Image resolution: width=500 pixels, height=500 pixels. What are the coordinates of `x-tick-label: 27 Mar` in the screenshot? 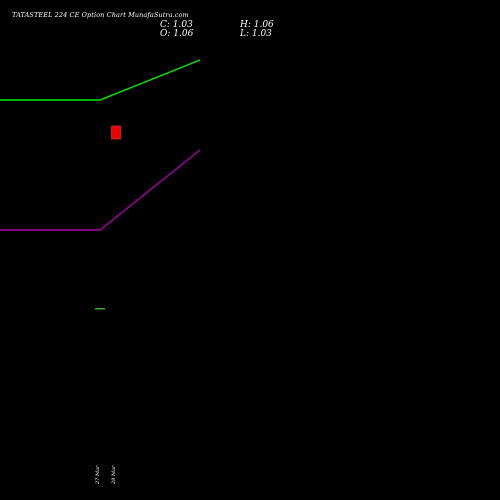 It's located at (98, 475).